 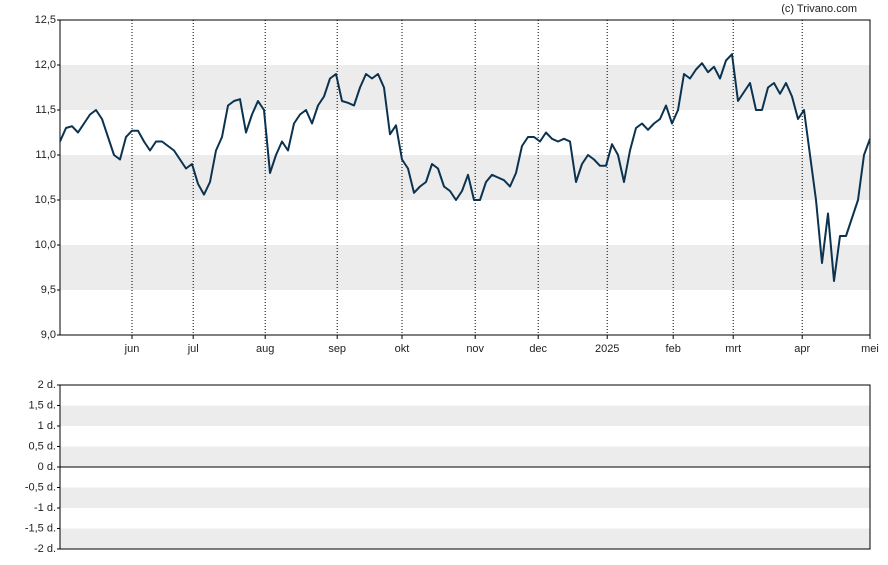 What do you see at coordinates (48, 290) in the screenshot?
I see `y-tick-label: 9,5` at bounding box center [48, 290].